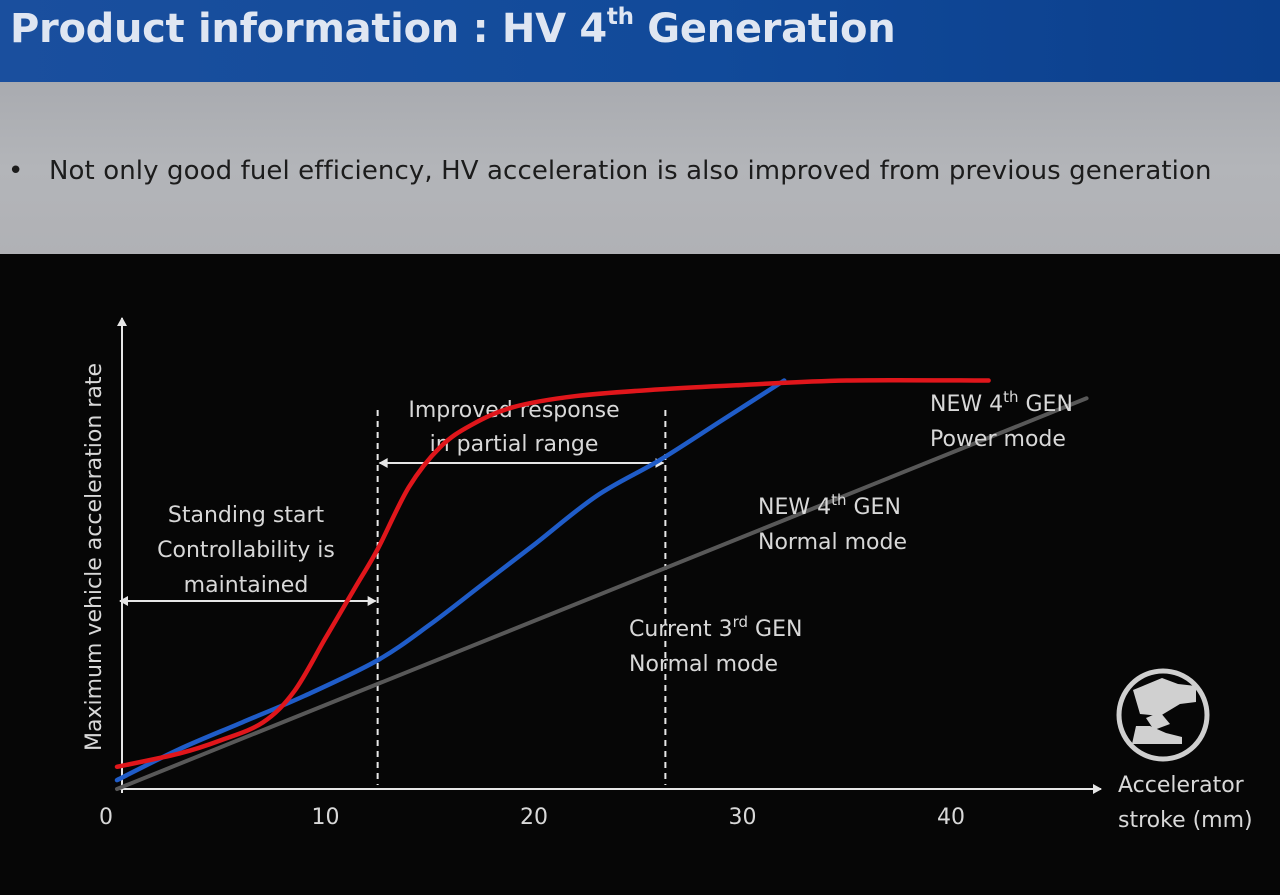 The image size is (1280, 895). I want to click on accelerator-pedal-icon, so click(1163, 715).